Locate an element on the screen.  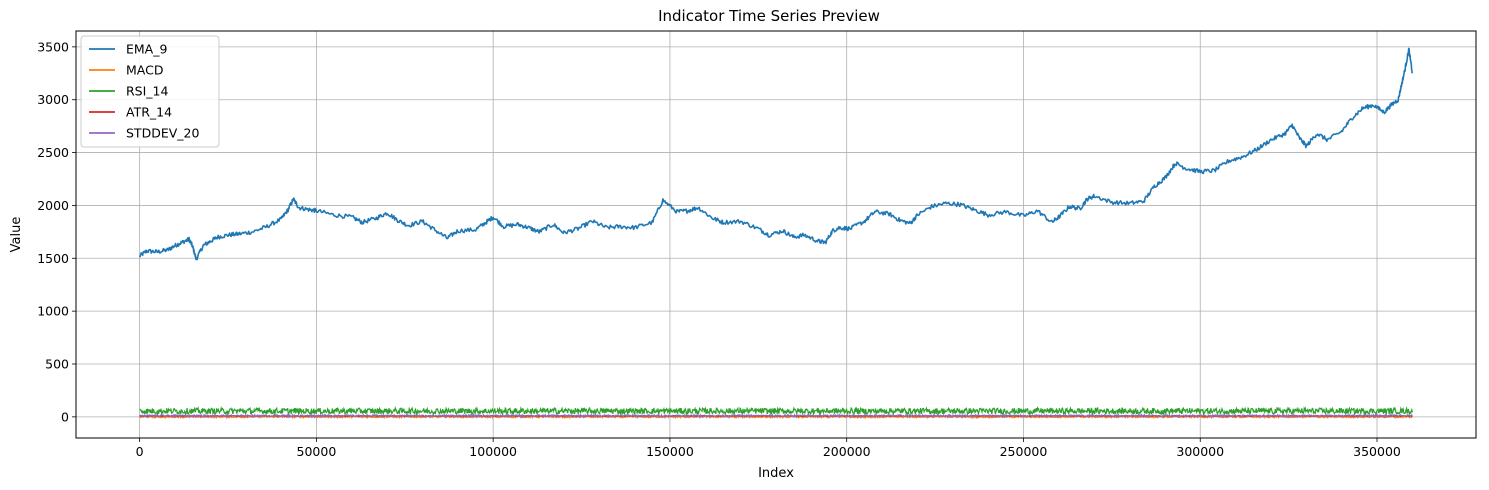
legend-label-rsi_14: RSI_14 is located at coordinates (147, 91).